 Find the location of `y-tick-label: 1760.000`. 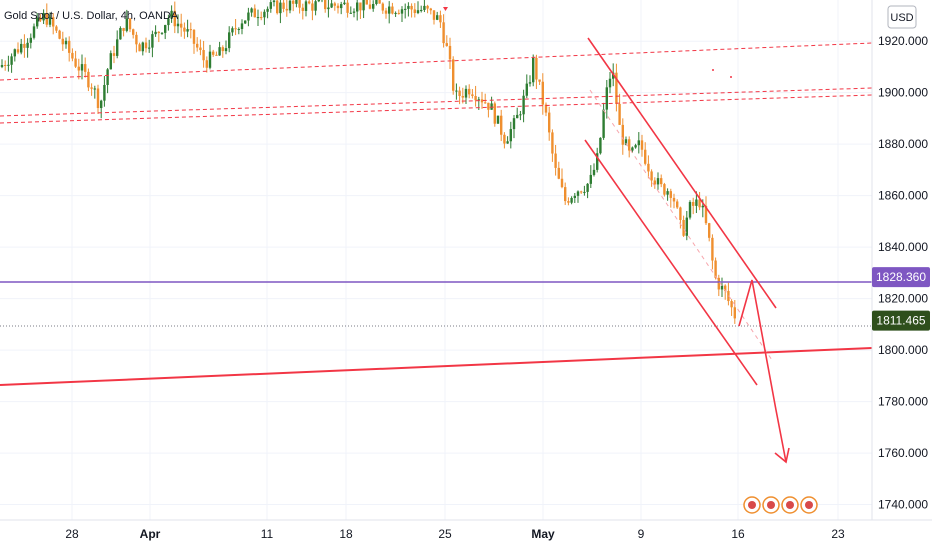

y-tick-label: 1760.000 is located at coordinates (903, 453).